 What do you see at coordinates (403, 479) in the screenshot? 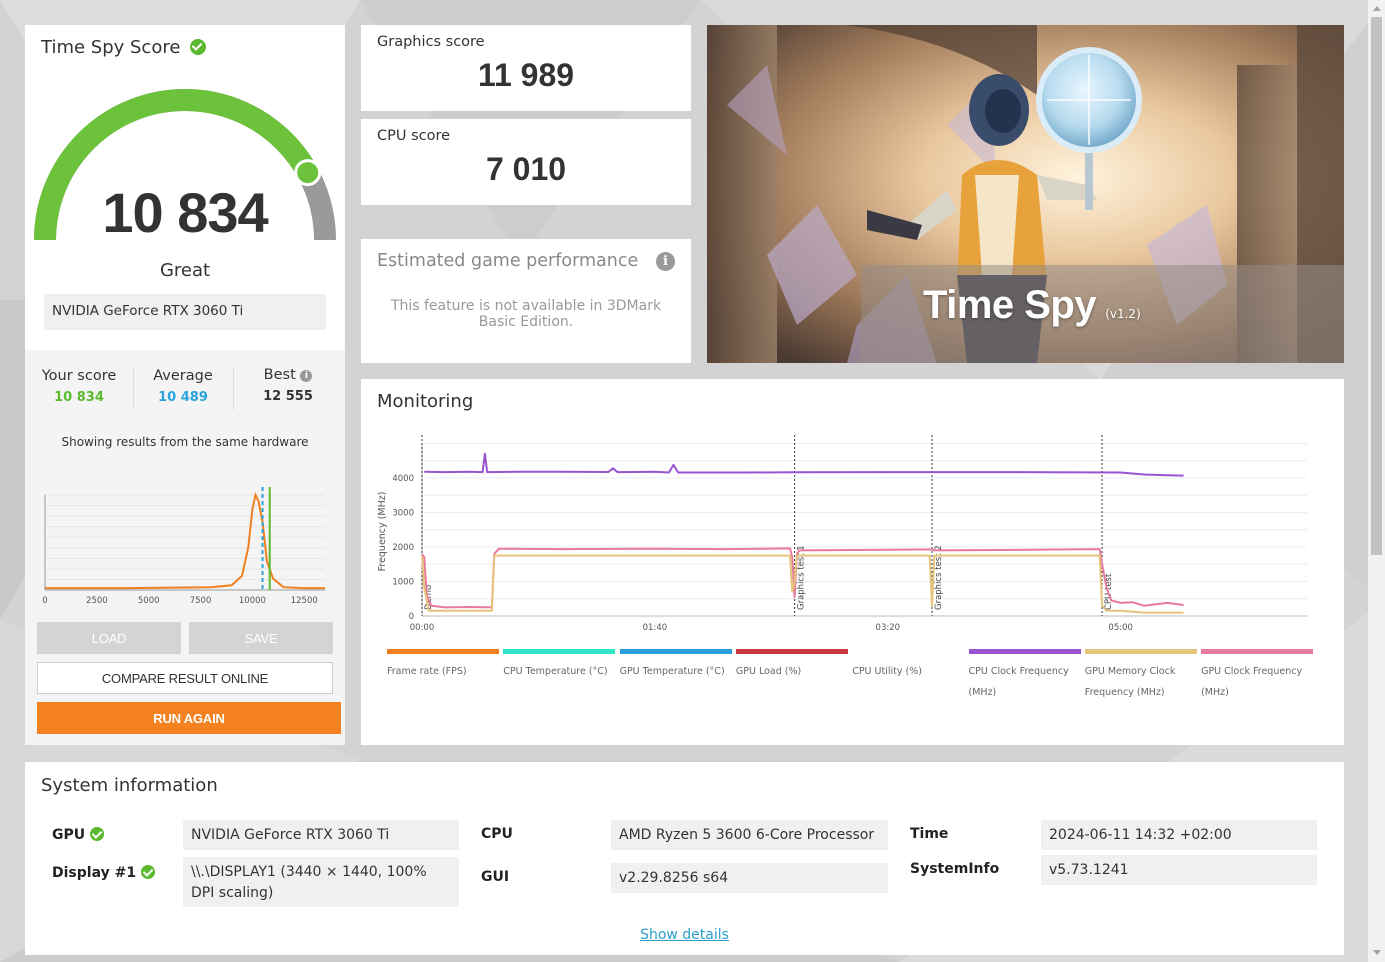
I see `mon-y-tick: 4000` at bounding box center [403, 479].